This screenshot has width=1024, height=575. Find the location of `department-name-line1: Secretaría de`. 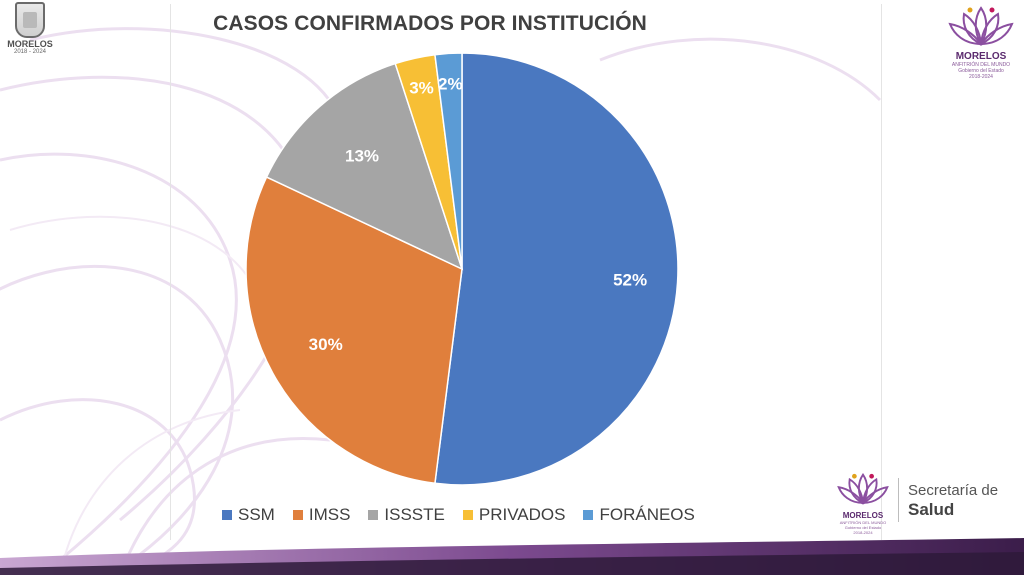

department-name-line1: Secretaría de is located at coordinates (953, 490).